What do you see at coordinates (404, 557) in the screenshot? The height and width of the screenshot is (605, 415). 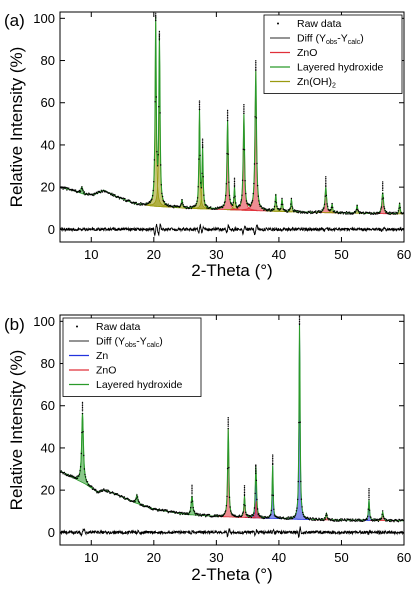 I see `x-tick-label: 60` at bounding box center [404, 557].